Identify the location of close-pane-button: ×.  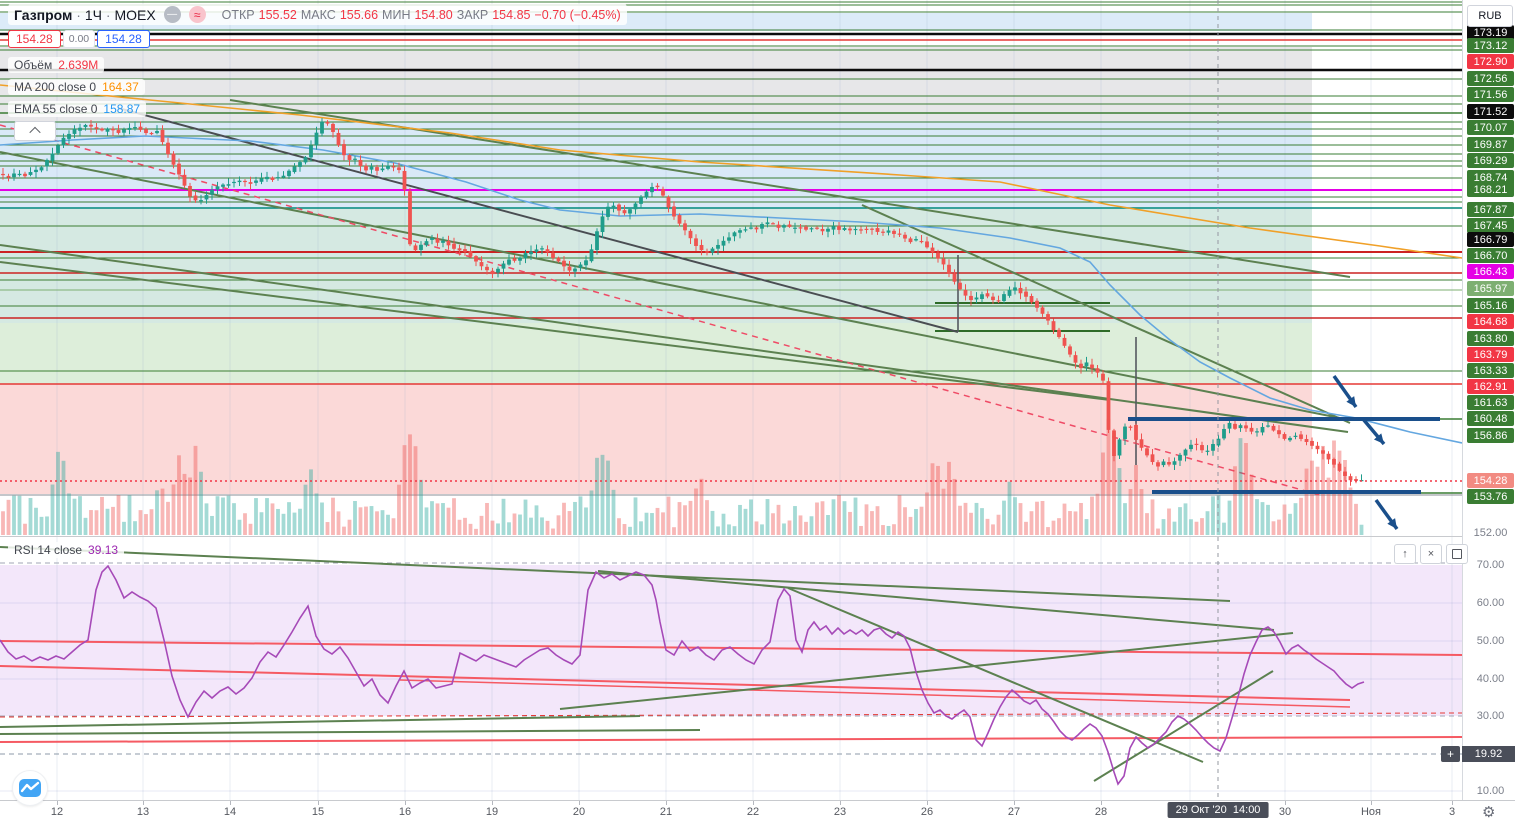
(1431, 554).